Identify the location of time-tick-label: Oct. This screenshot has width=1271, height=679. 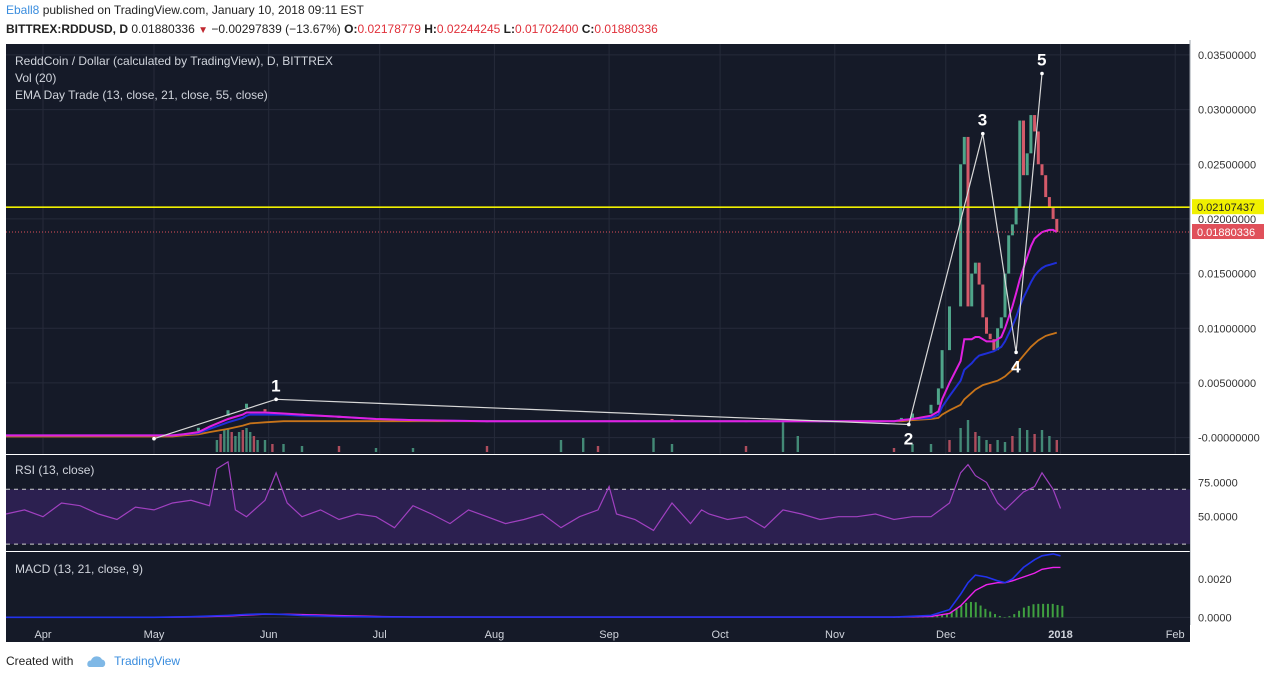
(720, 635).